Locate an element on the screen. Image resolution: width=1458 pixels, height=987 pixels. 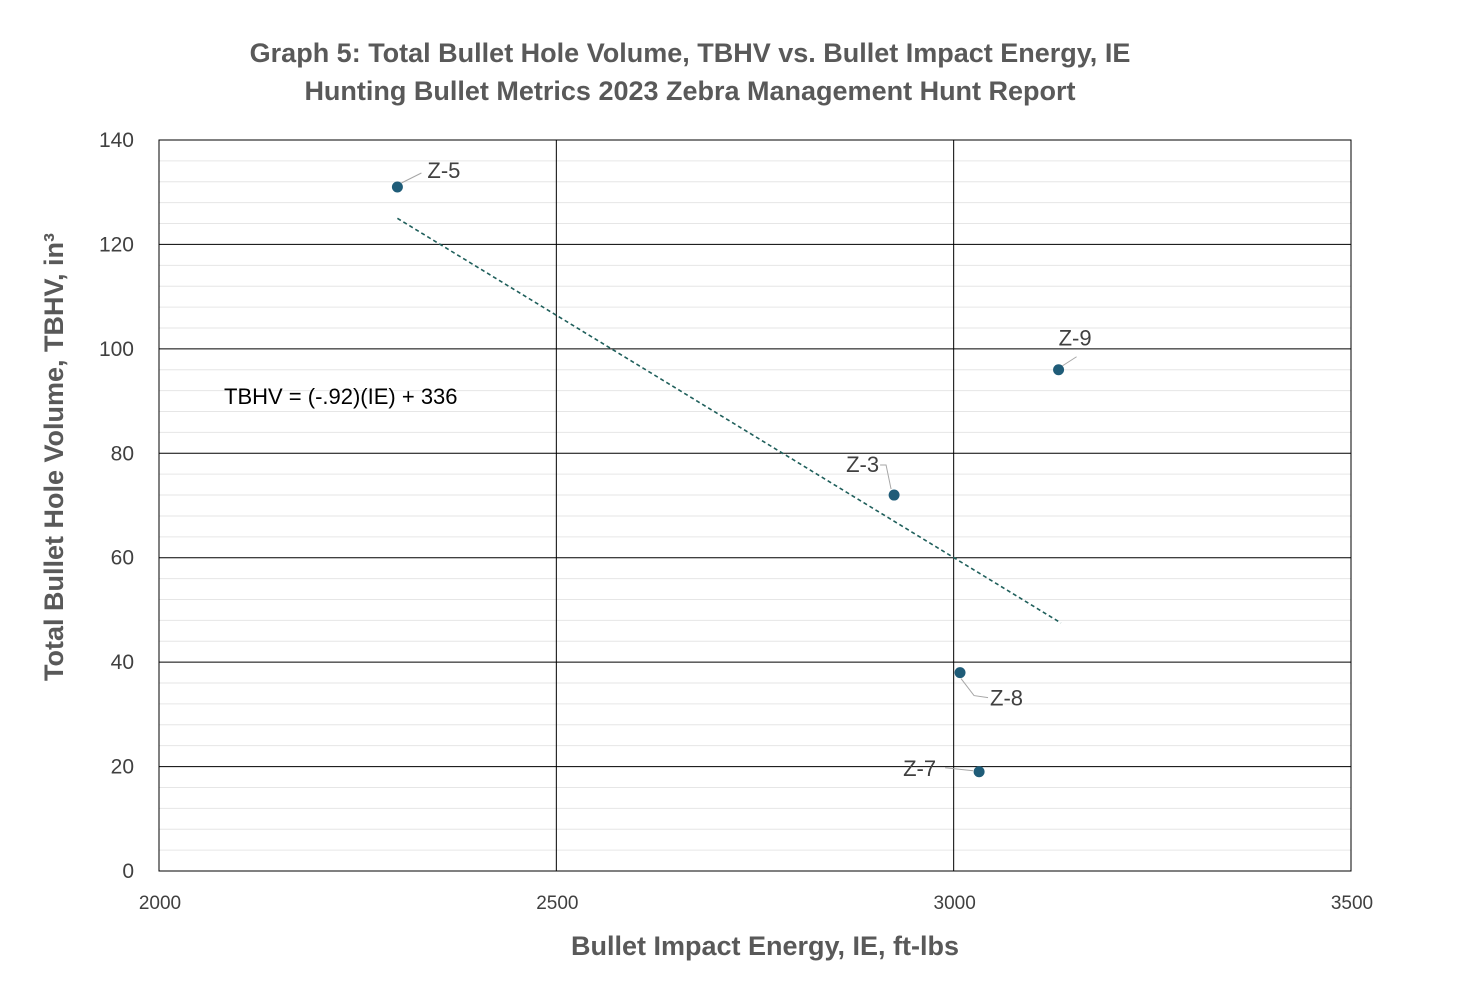
y-tick-label: 20 is located at coordinates (122, 767).